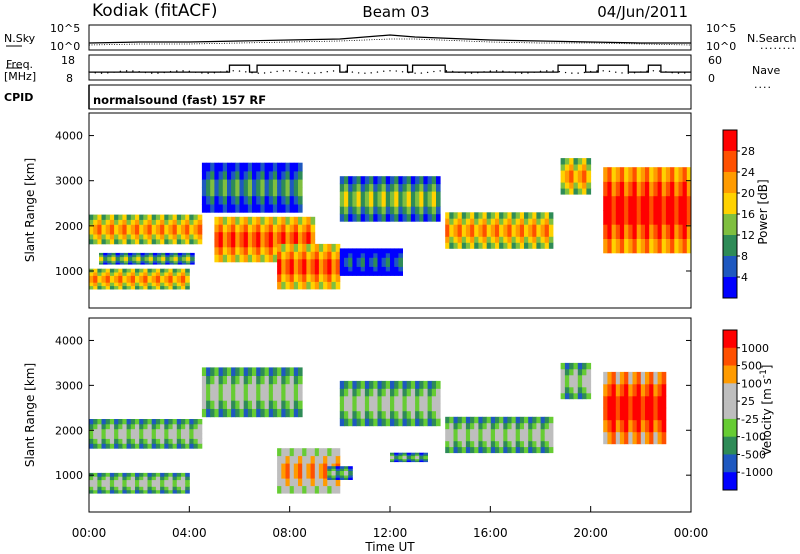 This screenshot has height=554, width=800. Describe the element at coordinates (30, 415) in the screenshot. I see `velocity-ylabel: Slant Range [km]` at that location.